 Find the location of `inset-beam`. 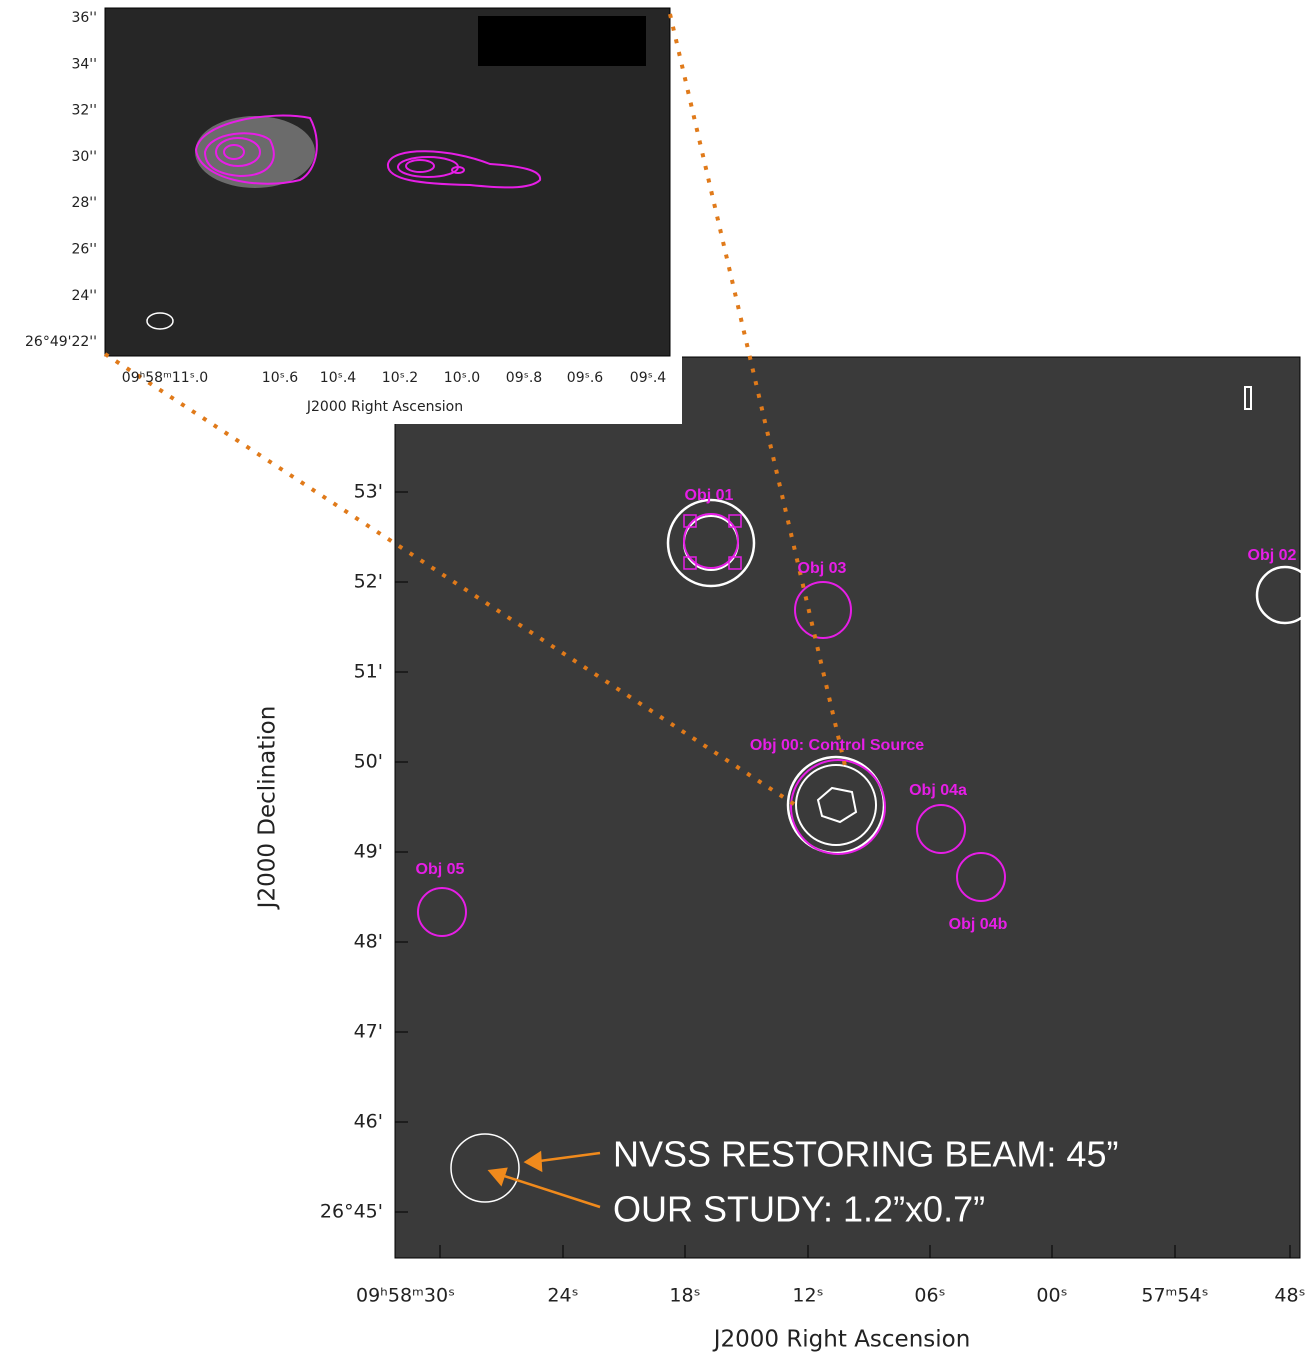

inset-beam is located at coordinates (160, 321).